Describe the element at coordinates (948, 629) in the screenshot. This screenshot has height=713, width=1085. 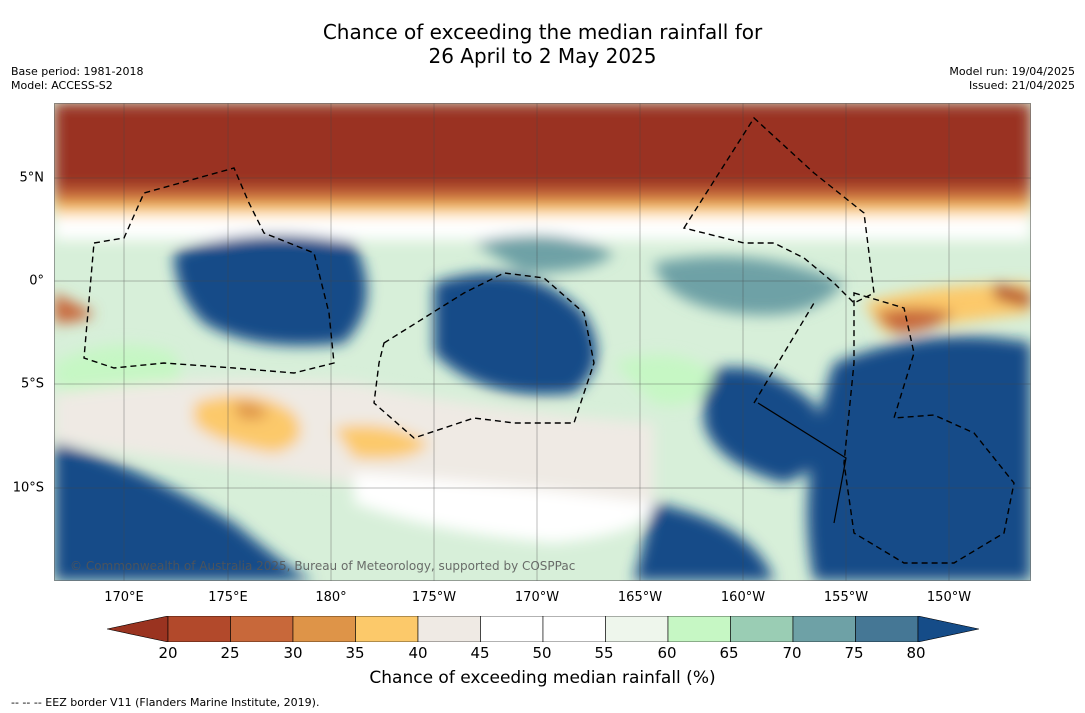
I see `colorbar-extend-high` at that location.